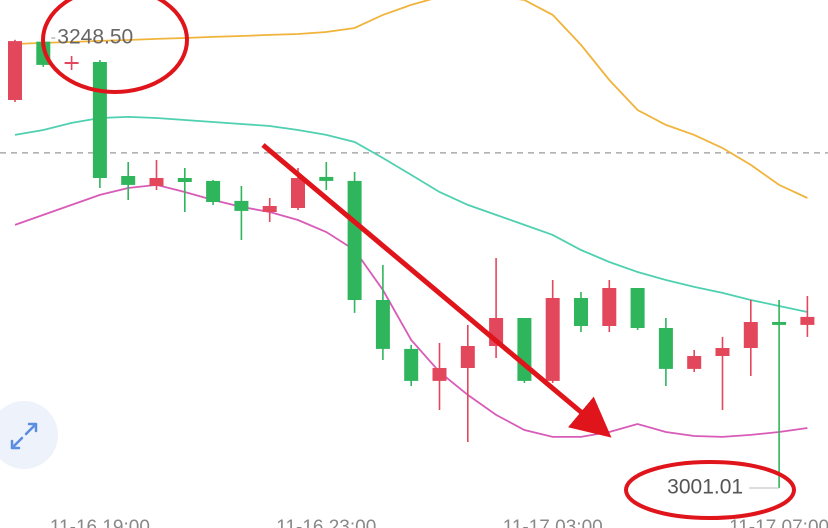  I want to click on max-label: 3248.50, so click(95, 37).